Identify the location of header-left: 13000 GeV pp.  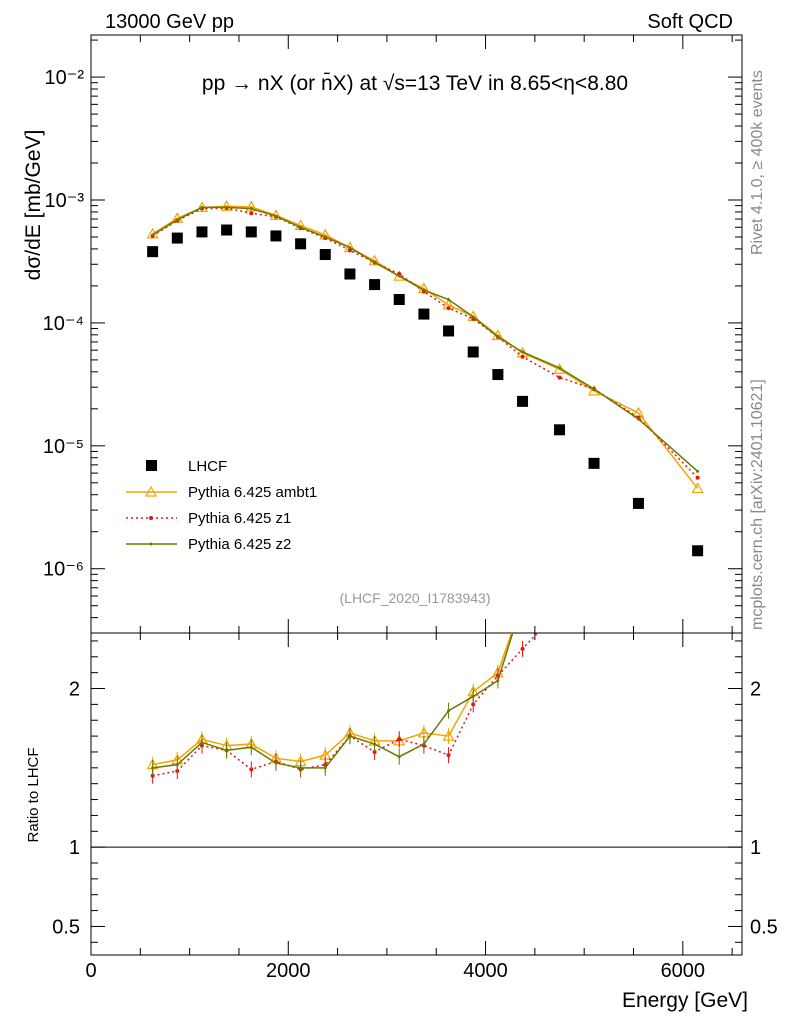
(169, 22).